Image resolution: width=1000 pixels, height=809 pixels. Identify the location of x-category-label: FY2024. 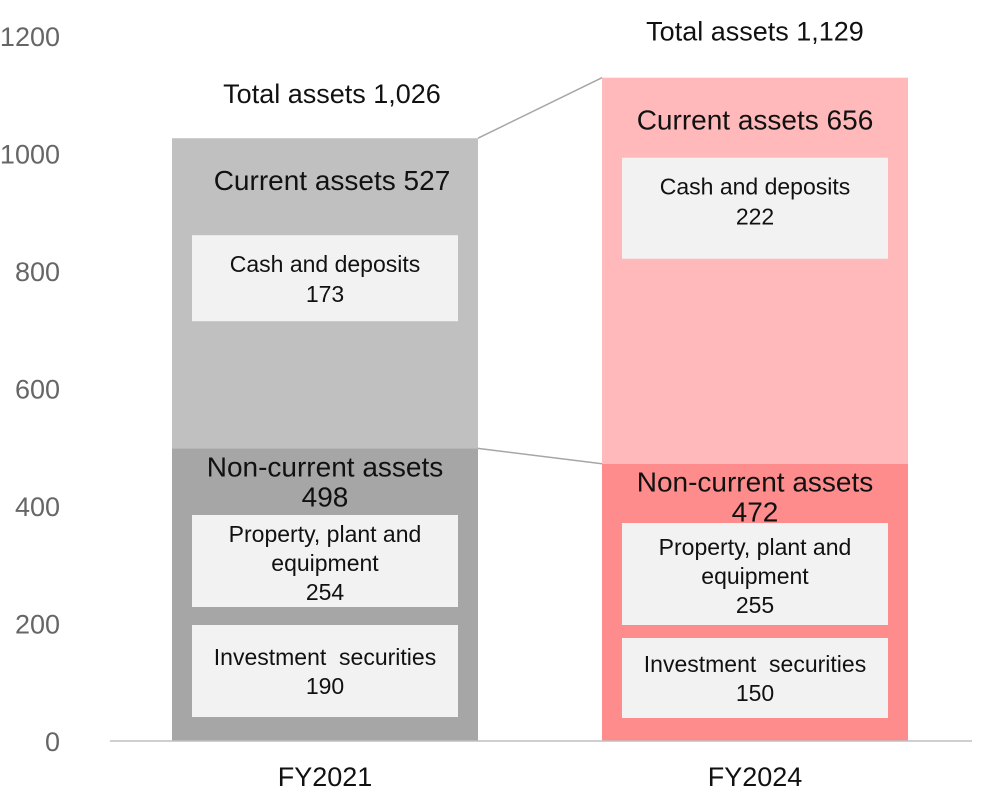
(755, 777).